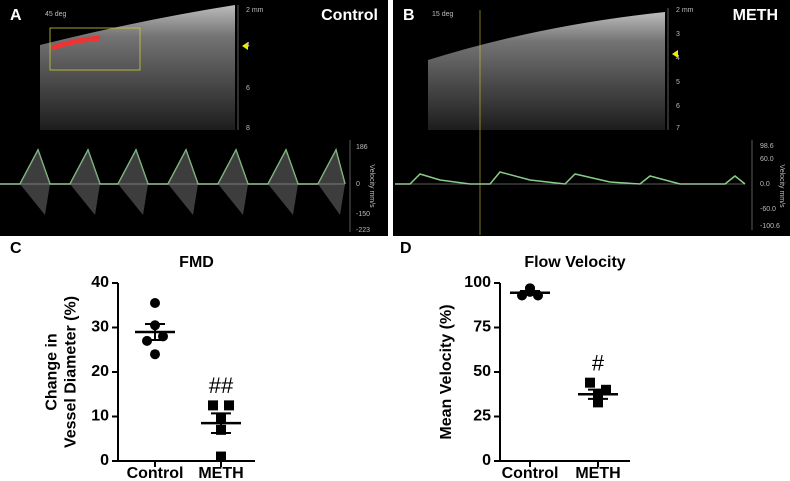 The width and height of the screenshot is (790, 481). Describe the element at coordinates (363, 230) in the screenshot. I see `velocity-label: -223` at that location.